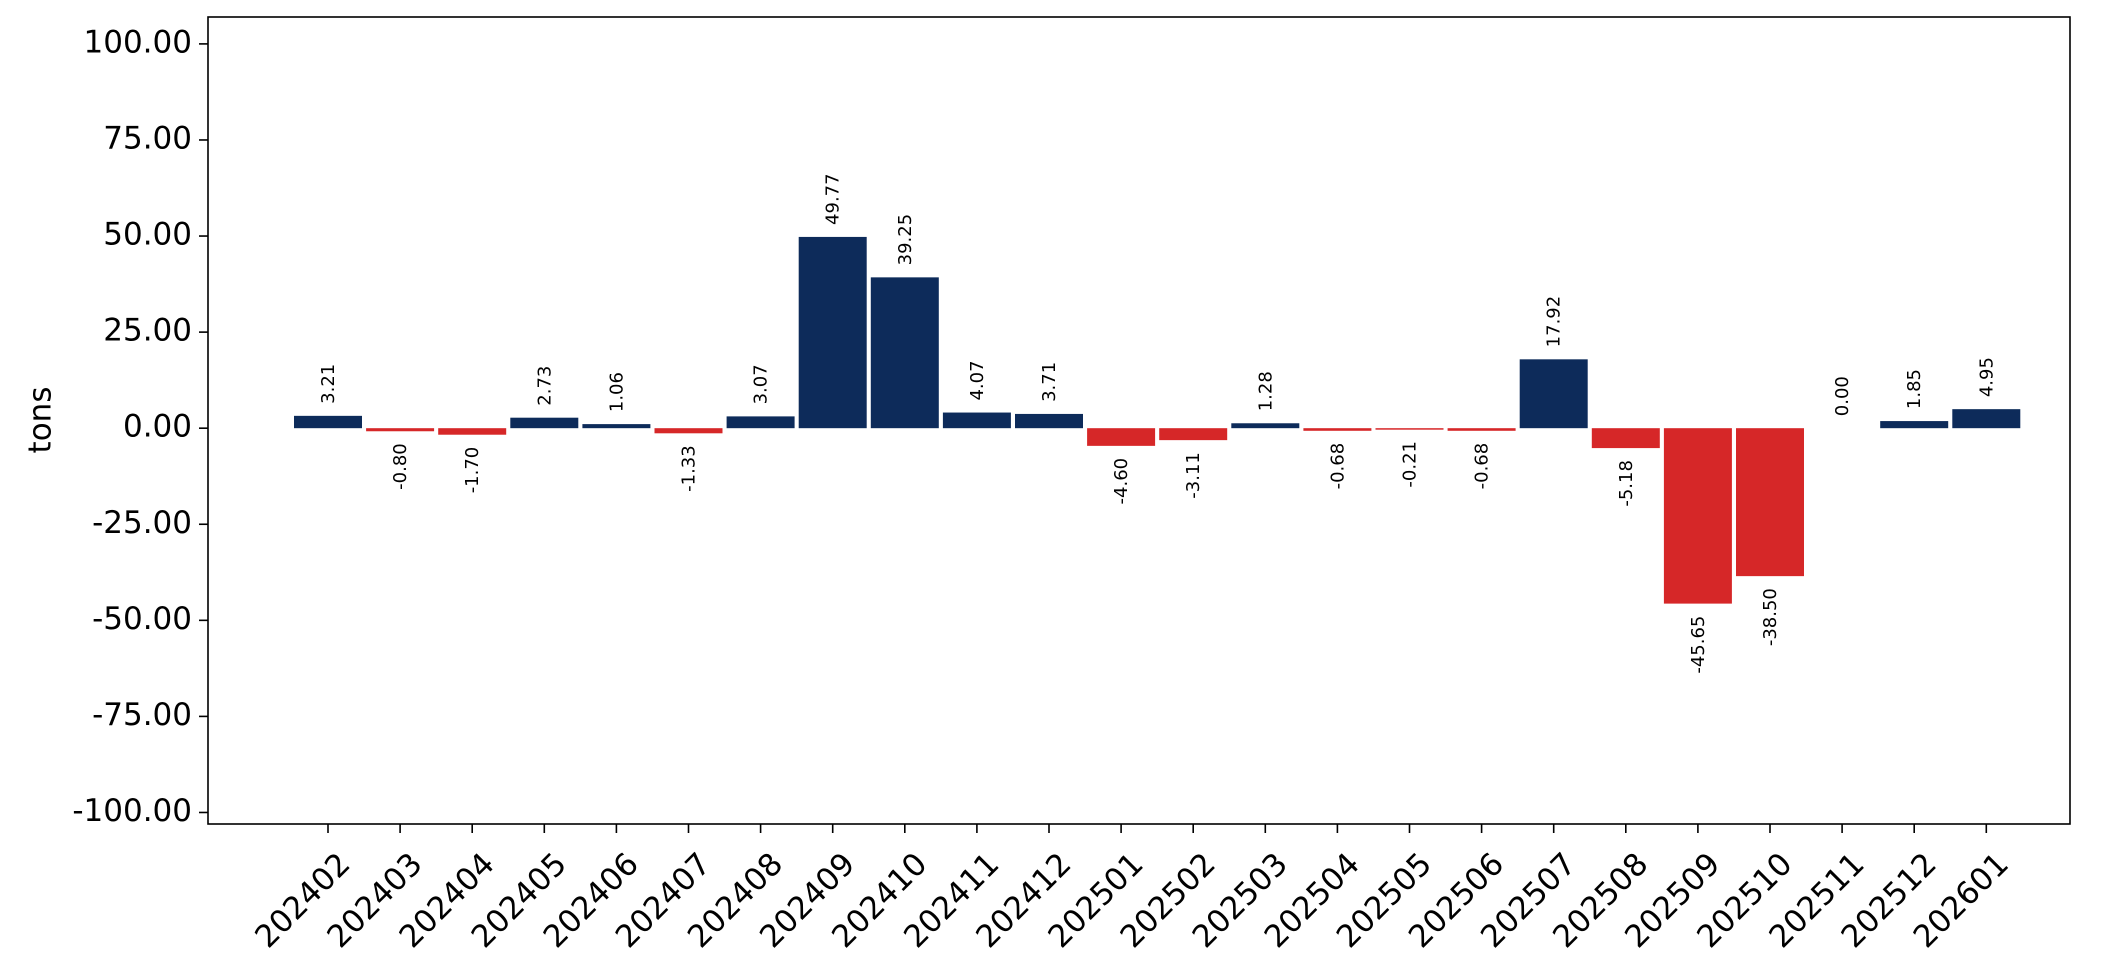 The width and height of the screenshot is (2124, 975). Describe the element at coordinates (1914, 389) in the screenshot. I see `data-label: 1.85` at that location.